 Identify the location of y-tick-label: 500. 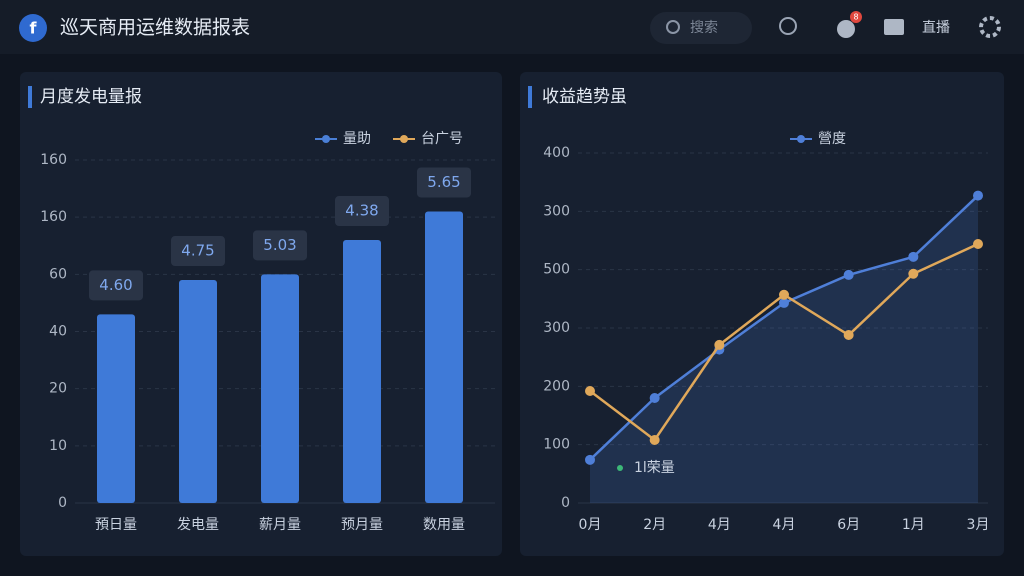
(556, 270).